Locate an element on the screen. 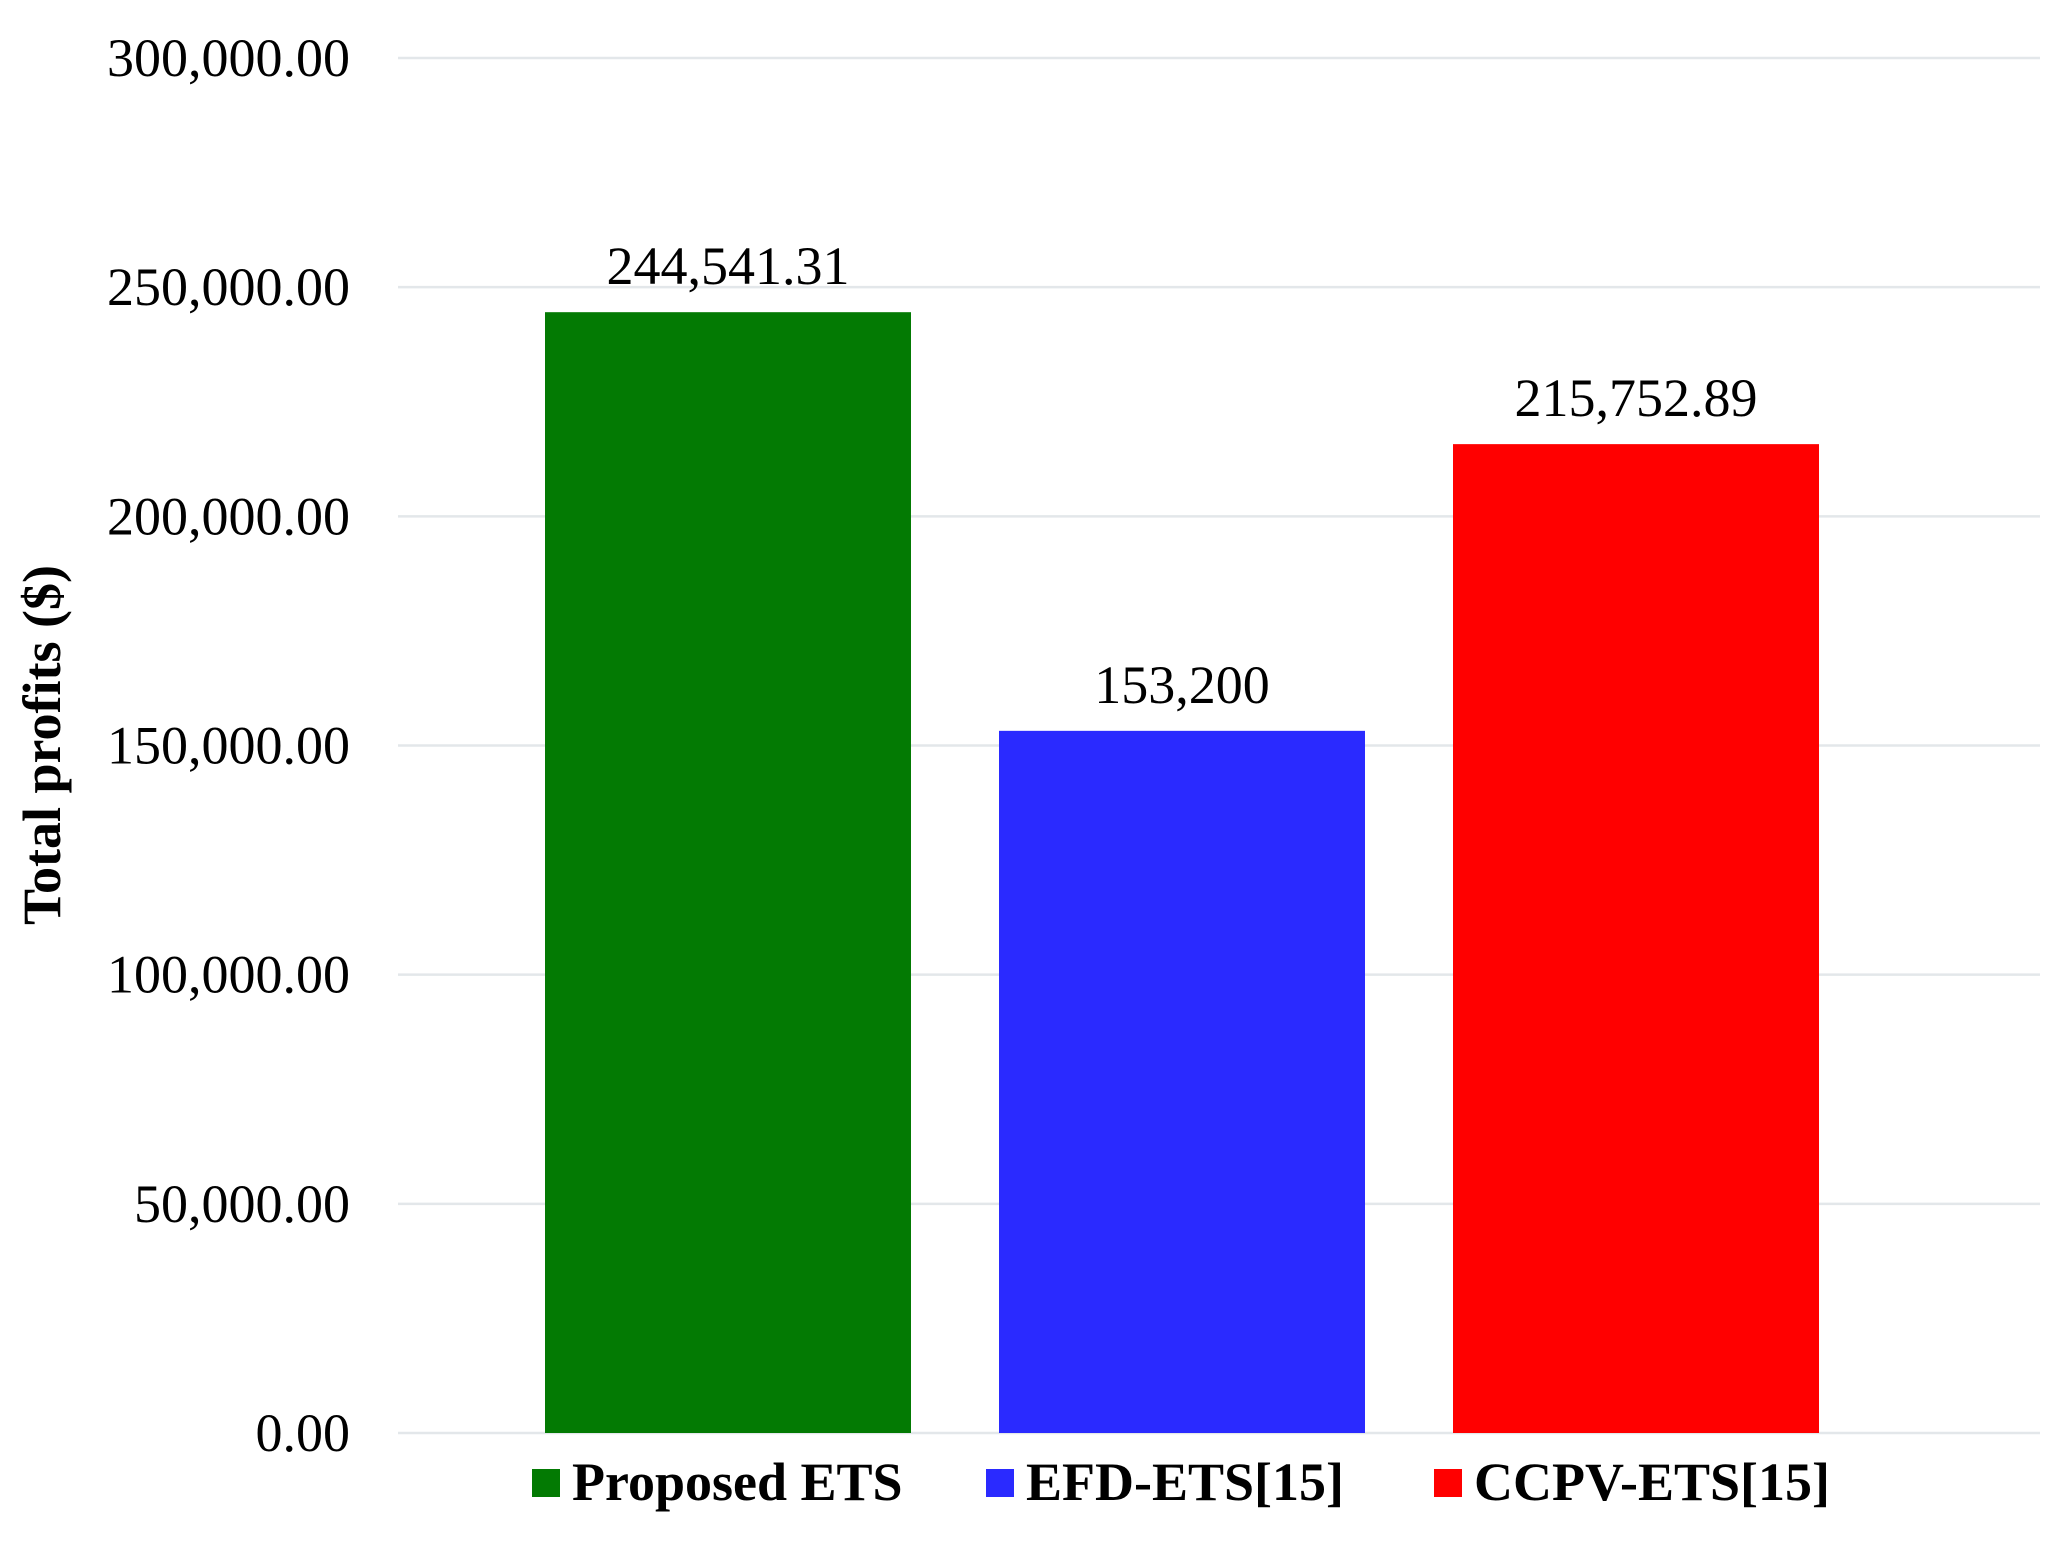 This screenshot has height=1549, width=2059. legend-label: CCPV-ETS[15] is located at coordinates (1652, 1482).